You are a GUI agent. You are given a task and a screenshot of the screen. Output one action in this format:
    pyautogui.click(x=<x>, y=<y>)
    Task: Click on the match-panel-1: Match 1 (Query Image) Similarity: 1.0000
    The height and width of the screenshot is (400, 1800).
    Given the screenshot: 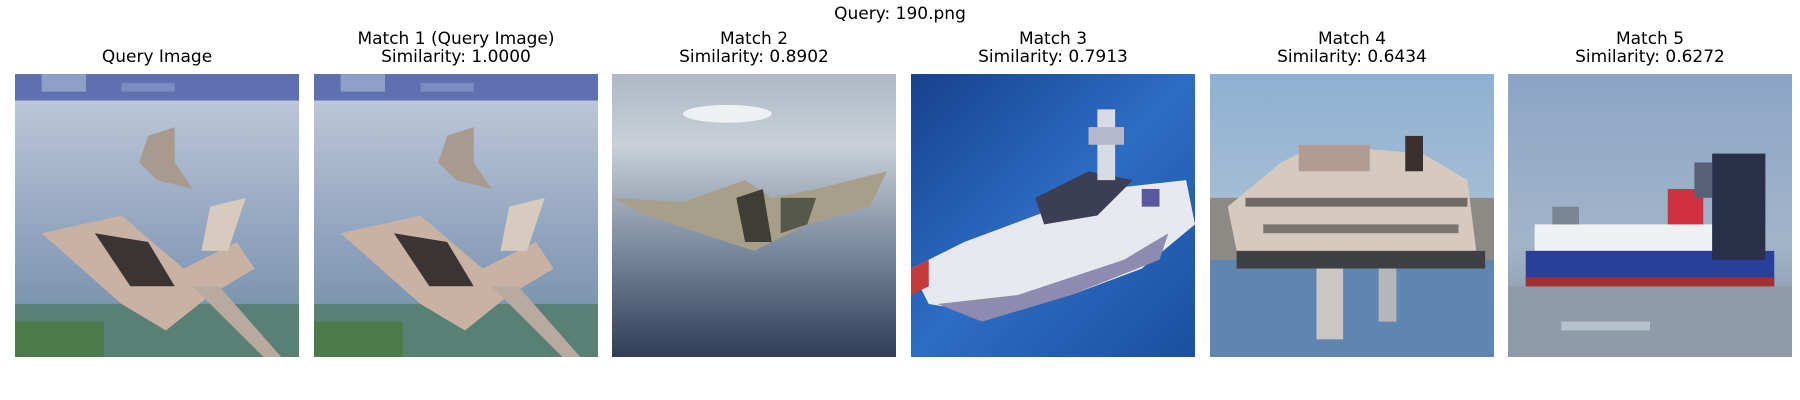 What is the action you would take?
    pyautogui.click(x=456, y=193)
    